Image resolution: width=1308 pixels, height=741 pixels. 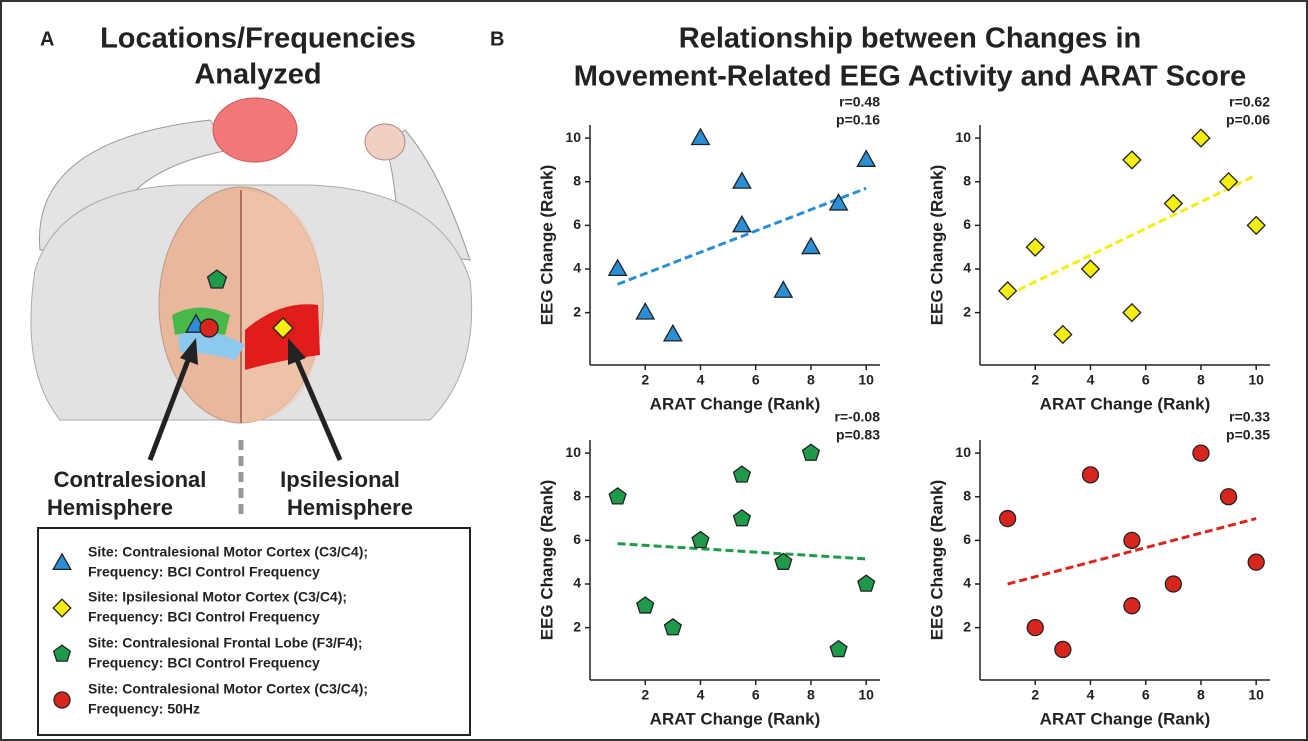 I want to click on panel-letter: B, so click(x=497, y=39).